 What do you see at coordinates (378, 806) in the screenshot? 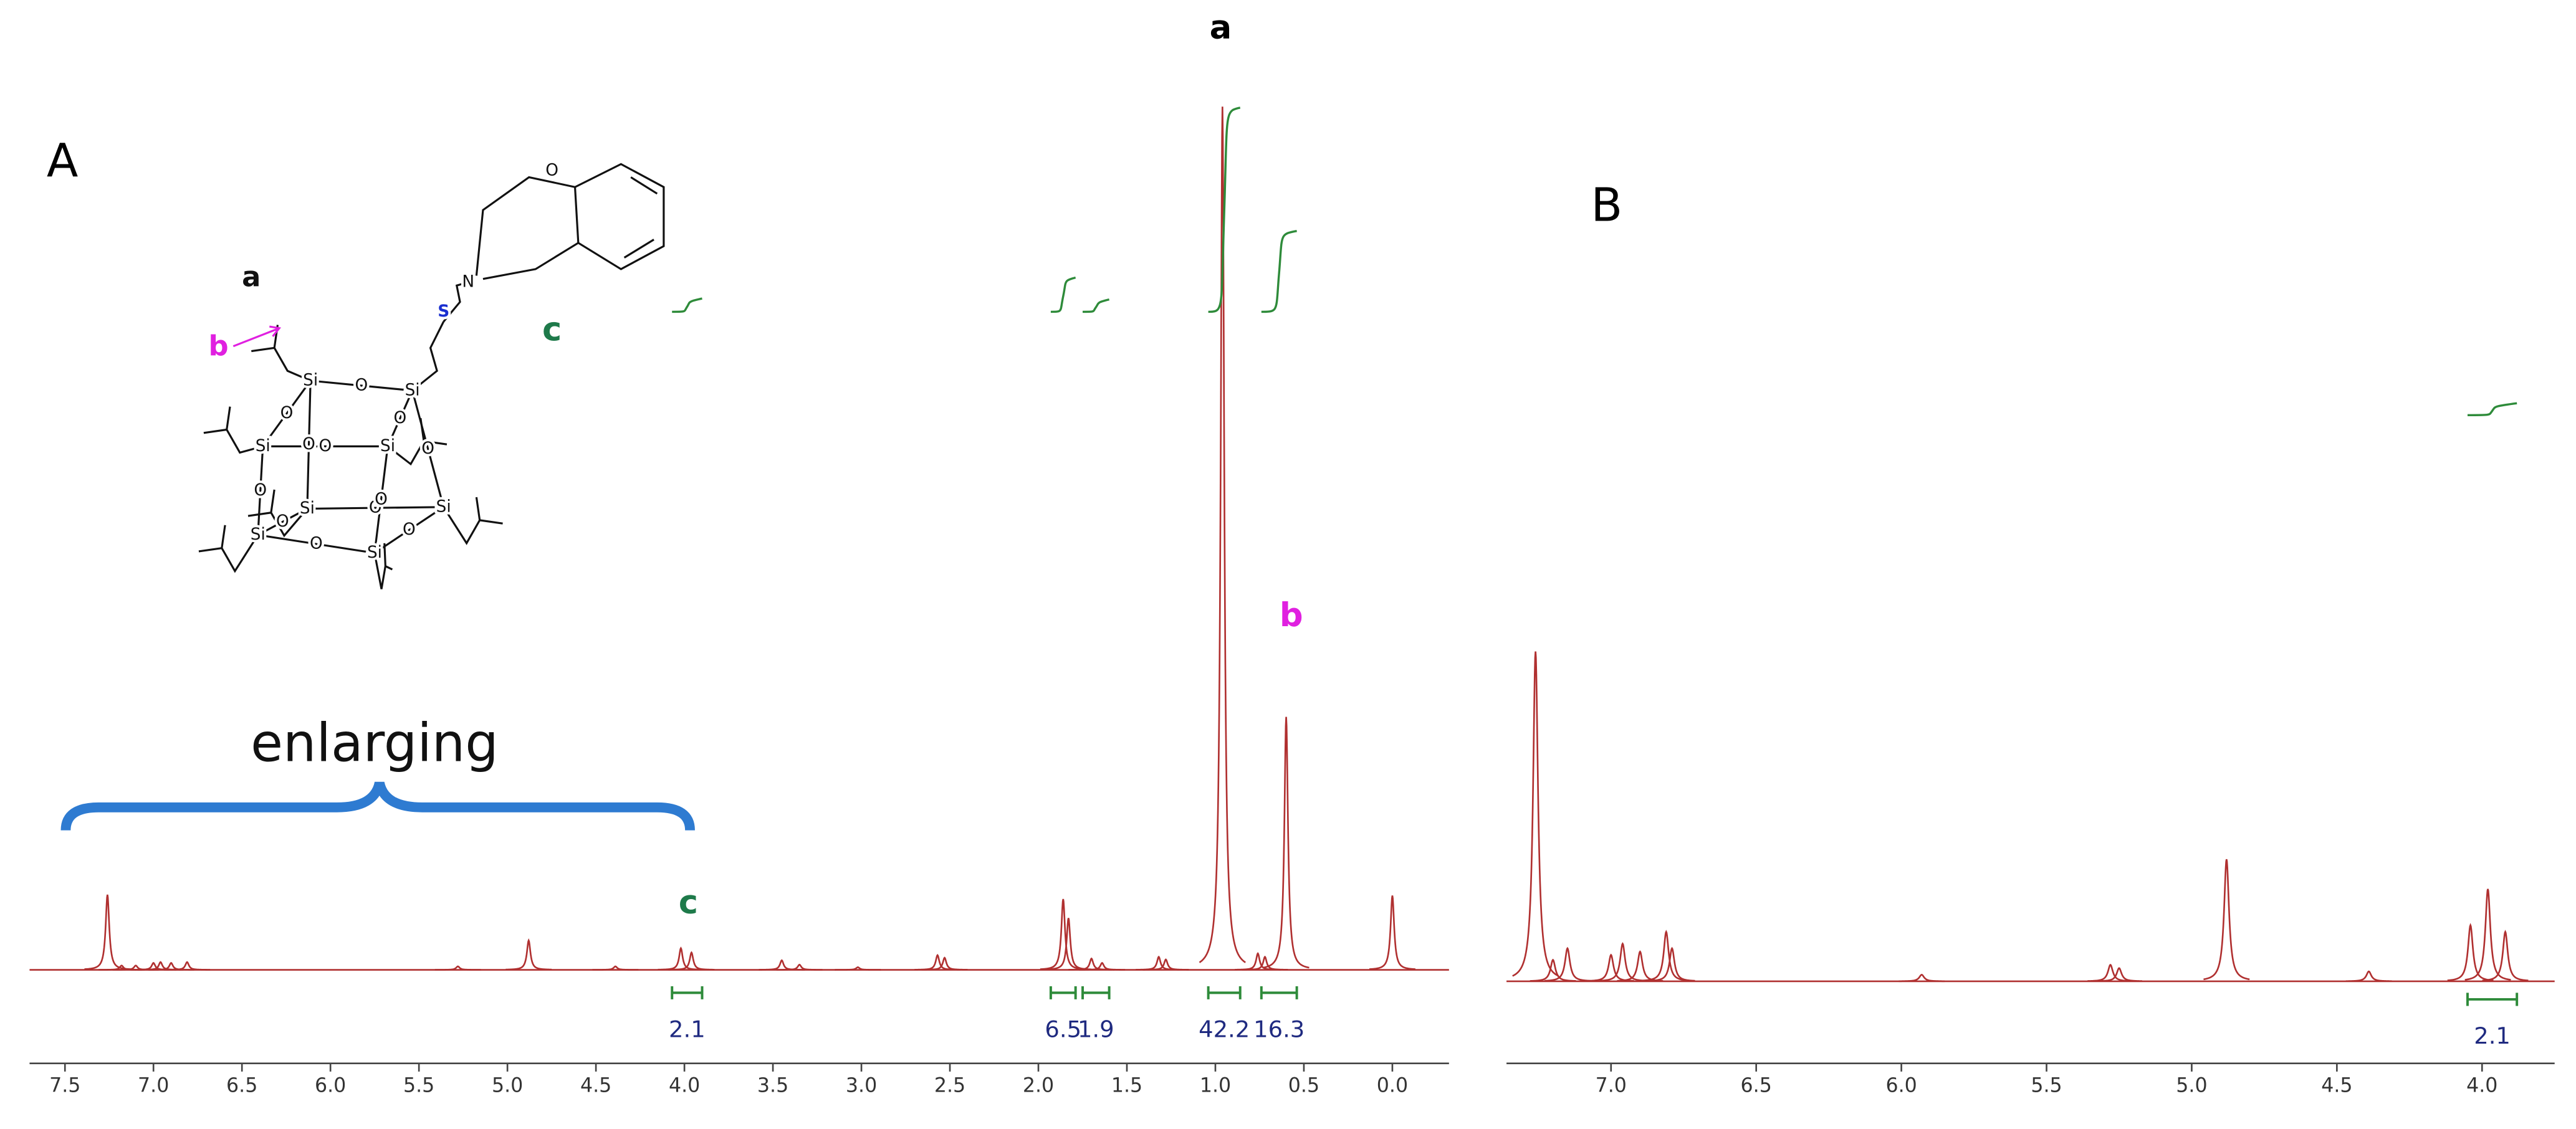
I see `enlarge-brace` at bounding box center [378, 806].